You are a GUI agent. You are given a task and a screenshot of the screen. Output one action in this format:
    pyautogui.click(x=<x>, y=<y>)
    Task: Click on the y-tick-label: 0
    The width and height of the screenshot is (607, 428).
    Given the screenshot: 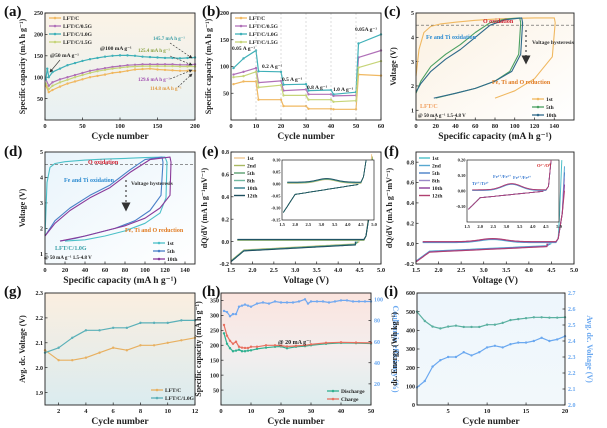 What is the action you would take?
    pyautogui.click(x=413, y=406)
    